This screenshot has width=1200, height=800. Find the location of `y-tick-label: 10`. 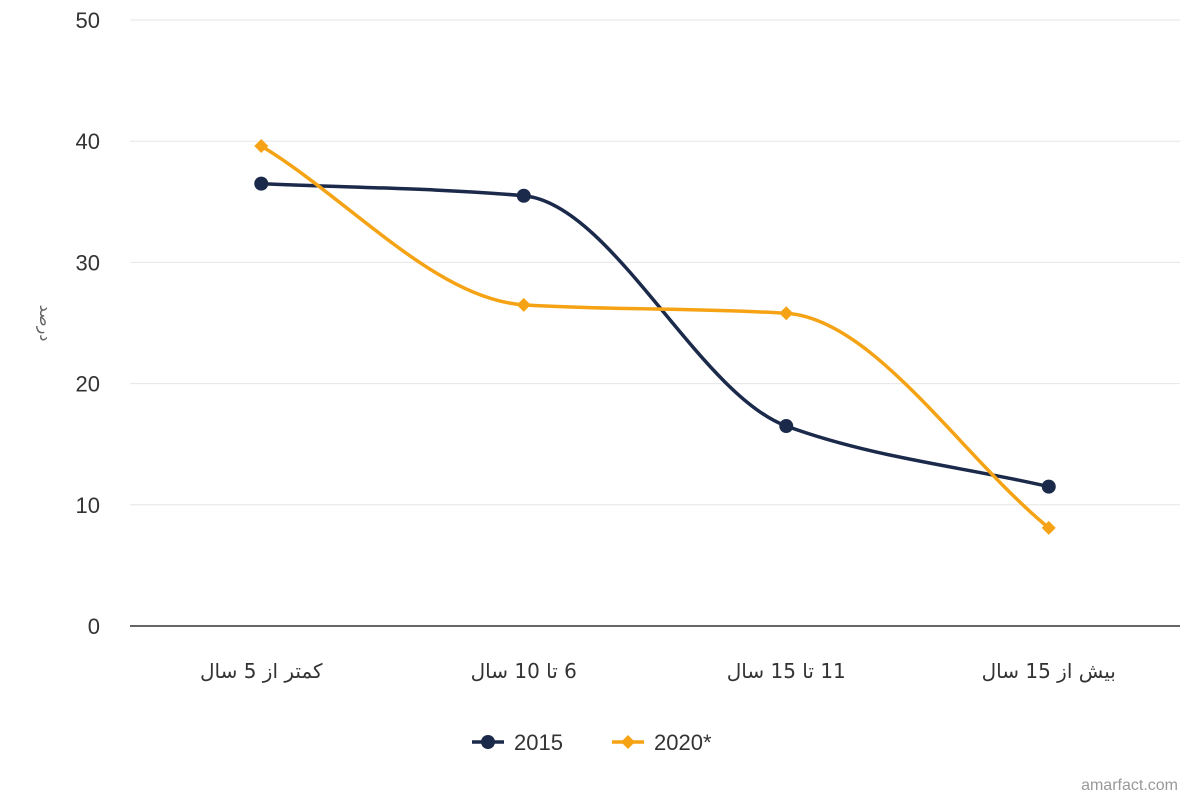

y-tick-label: 10 is located at coordinates (88, 505).